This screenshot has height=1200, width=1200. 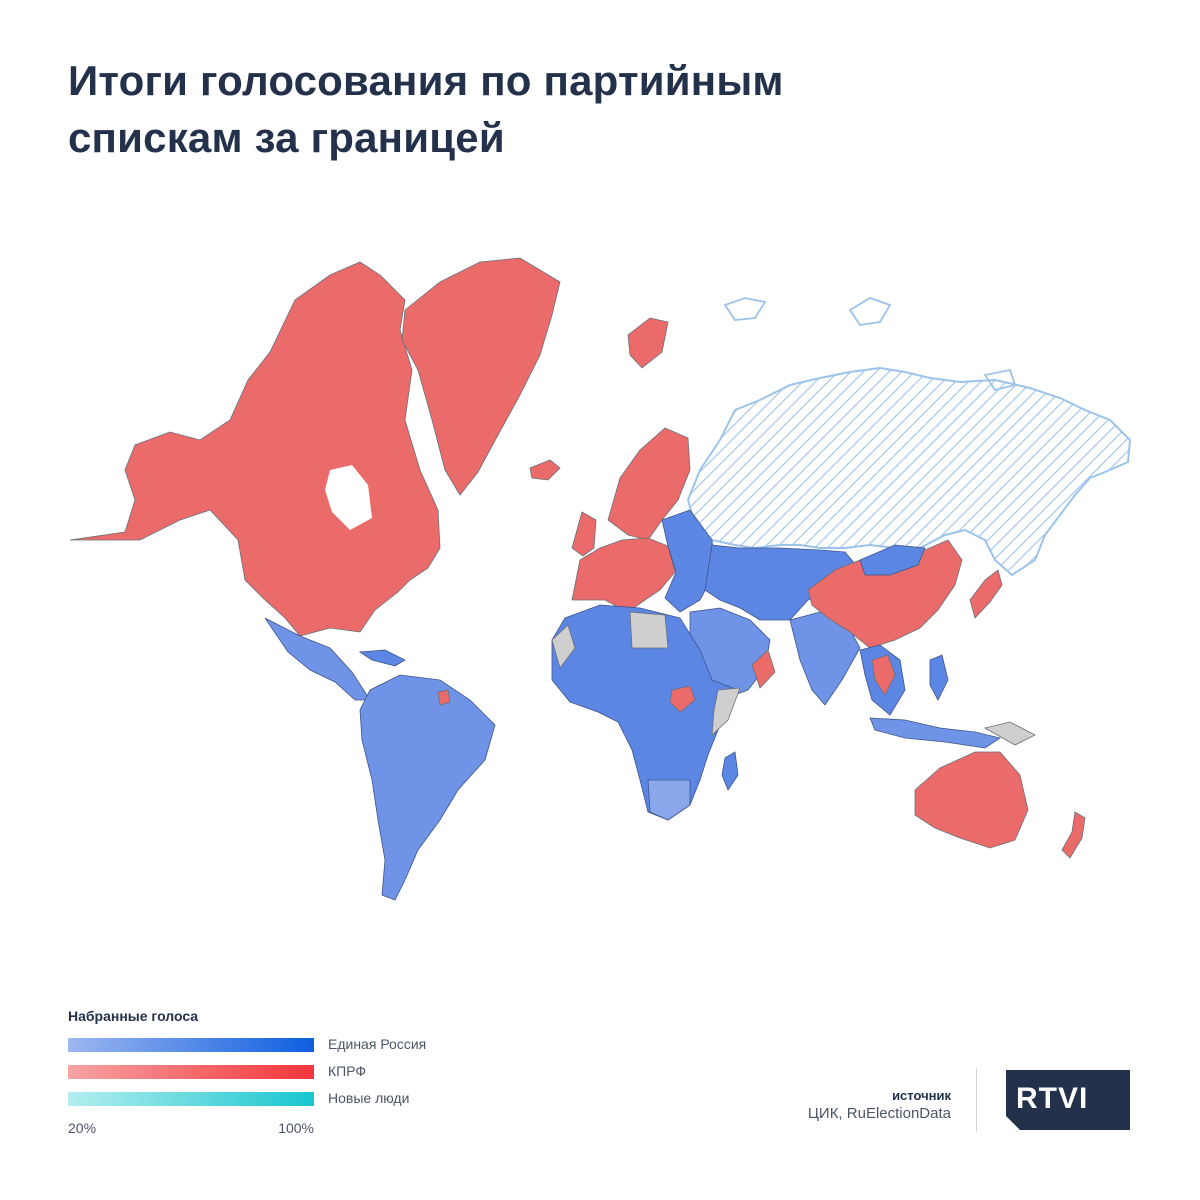 What do you see at coordinates (82, 1128) in the screenshot?
I see `scale-min: 20%` at bounding box center [82, 1128].